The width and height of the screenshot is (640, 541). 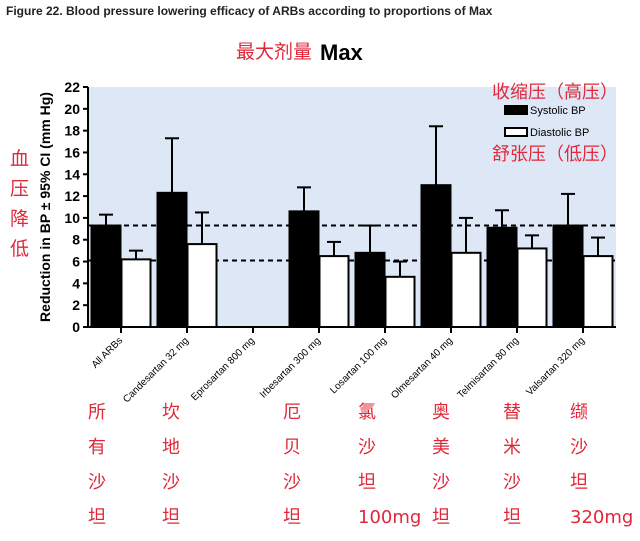 I want to click on annotation-drug-char: 氯, so click(x=367, y=412).